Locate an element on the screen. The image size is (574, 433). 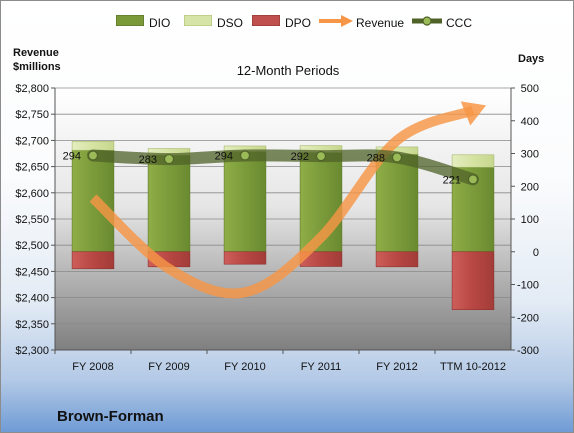
left-axis-tick-label: $2,600 is located at coordinates (32, 194).